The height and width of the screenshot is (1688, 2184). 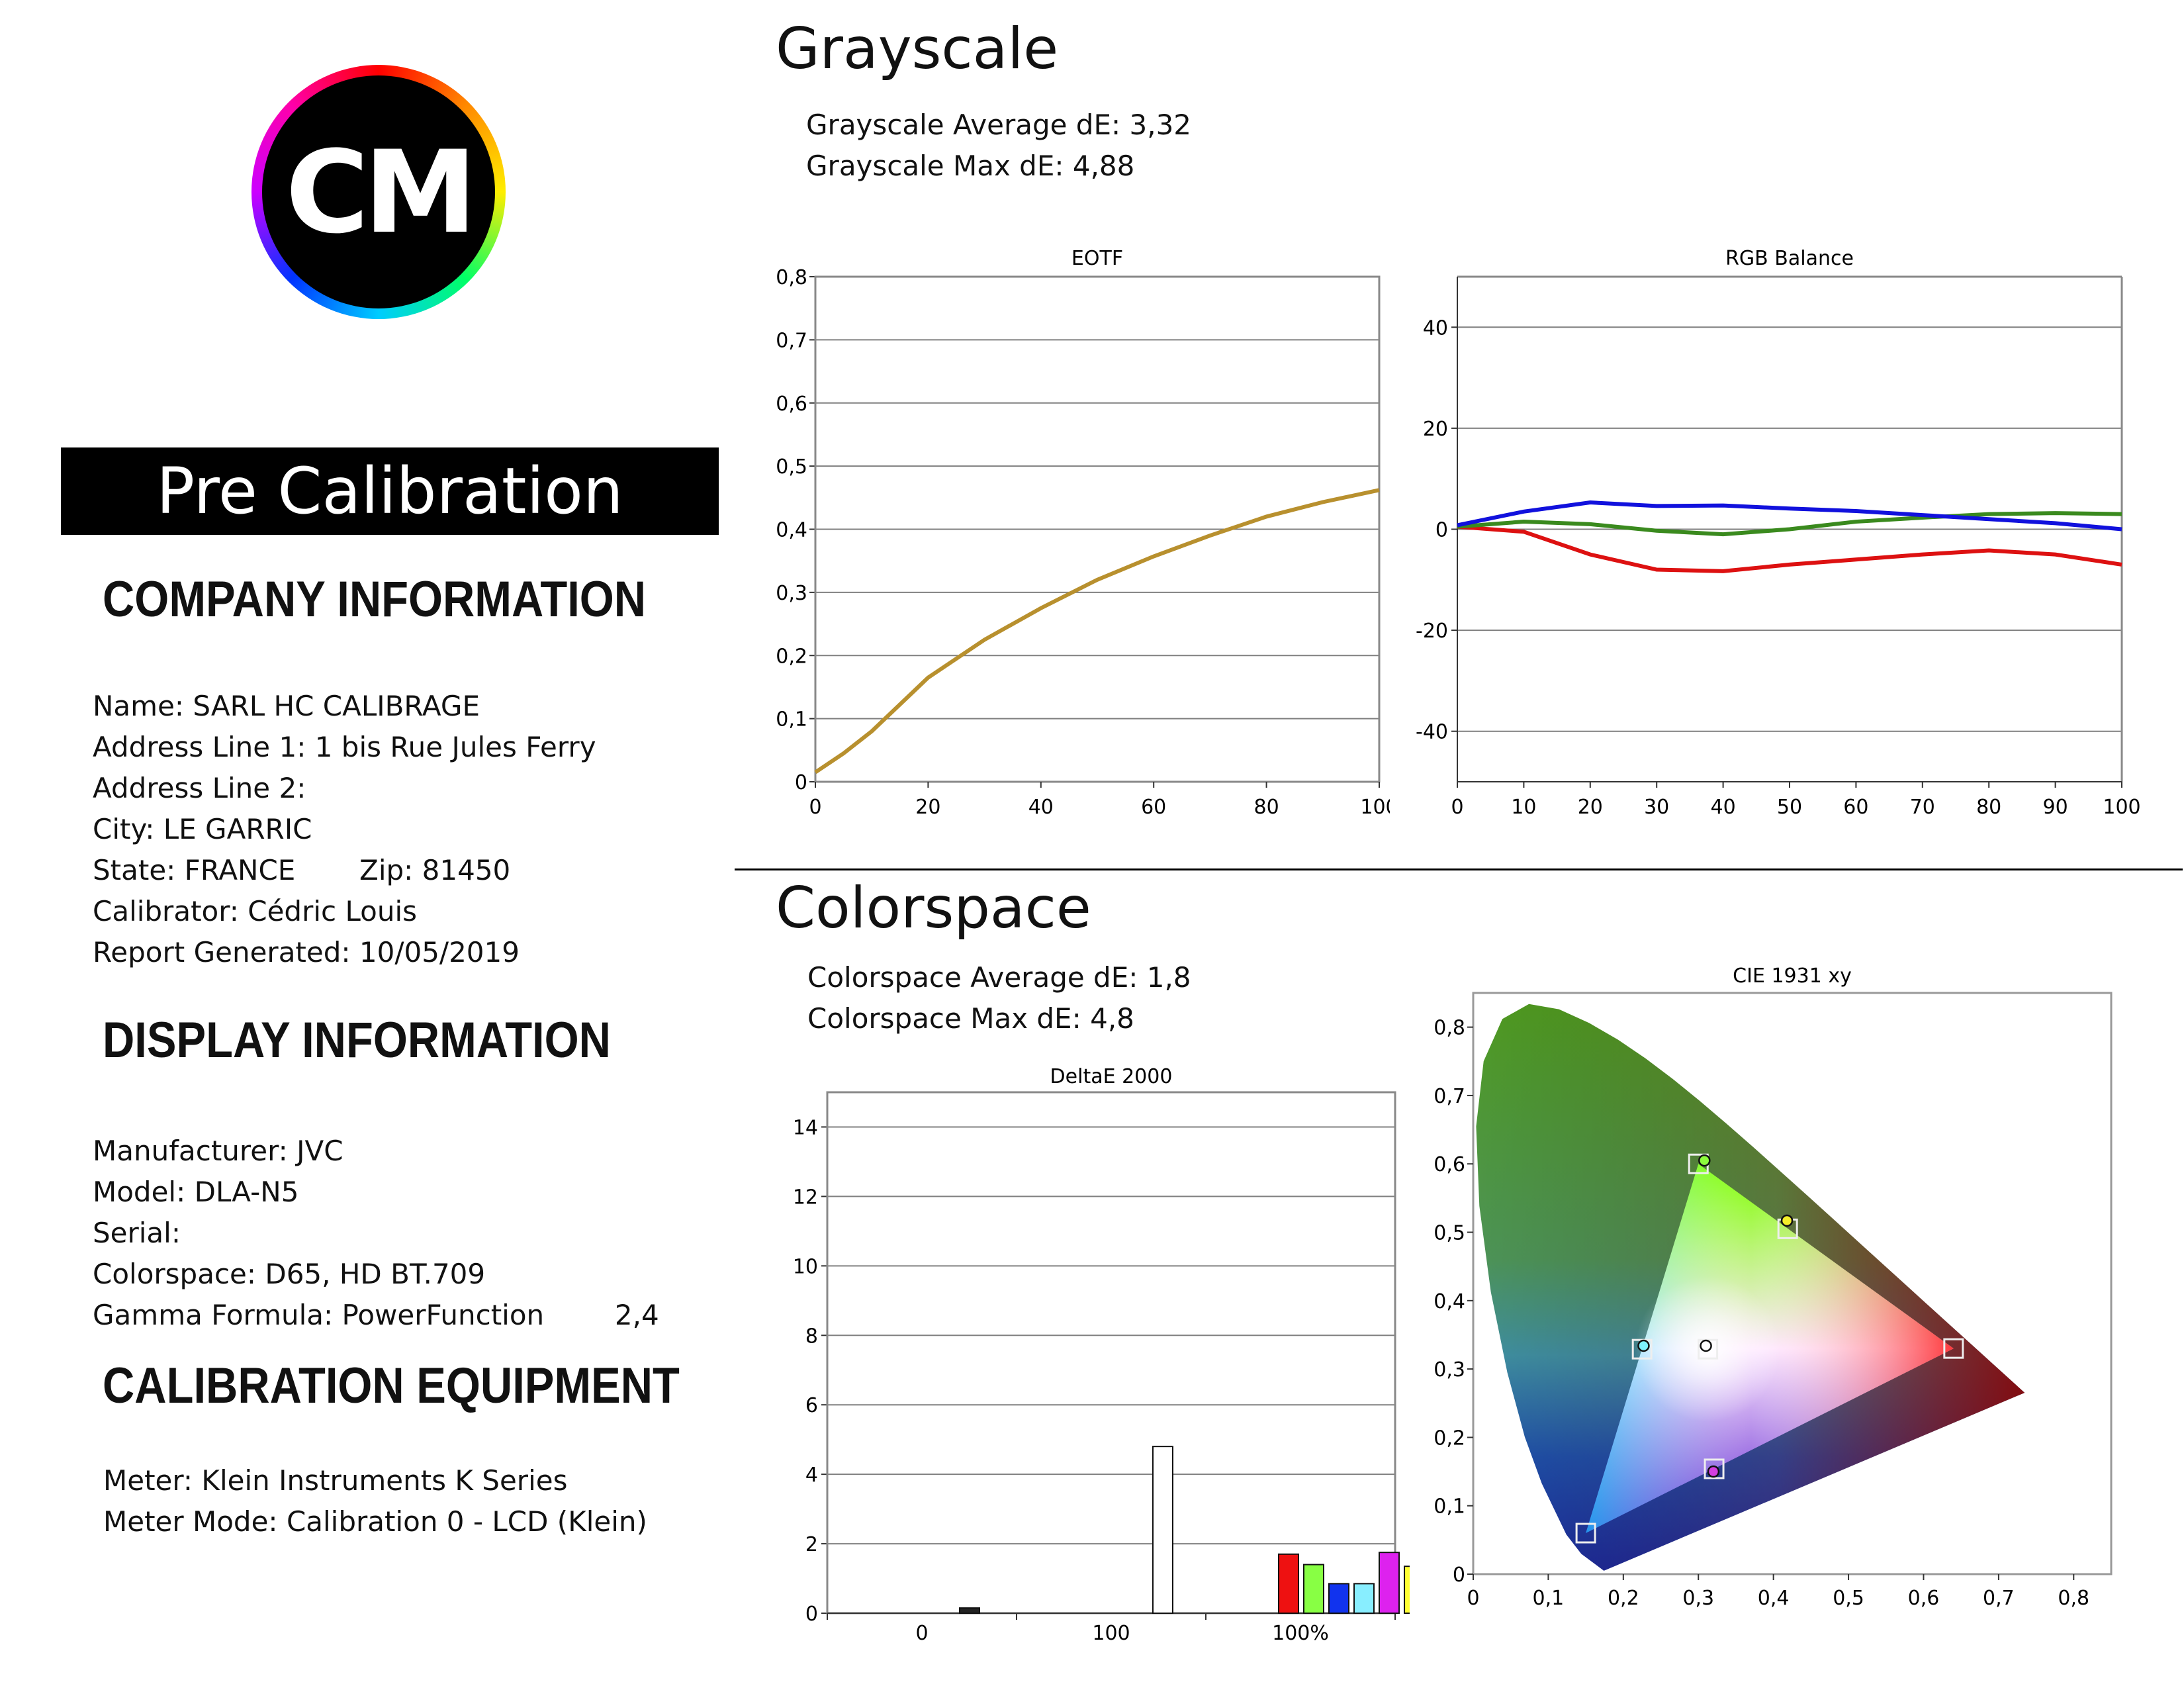 I want to click on colorspace-average-de: Colorspace Average dE: 1,8, so click(x=999, y=977).